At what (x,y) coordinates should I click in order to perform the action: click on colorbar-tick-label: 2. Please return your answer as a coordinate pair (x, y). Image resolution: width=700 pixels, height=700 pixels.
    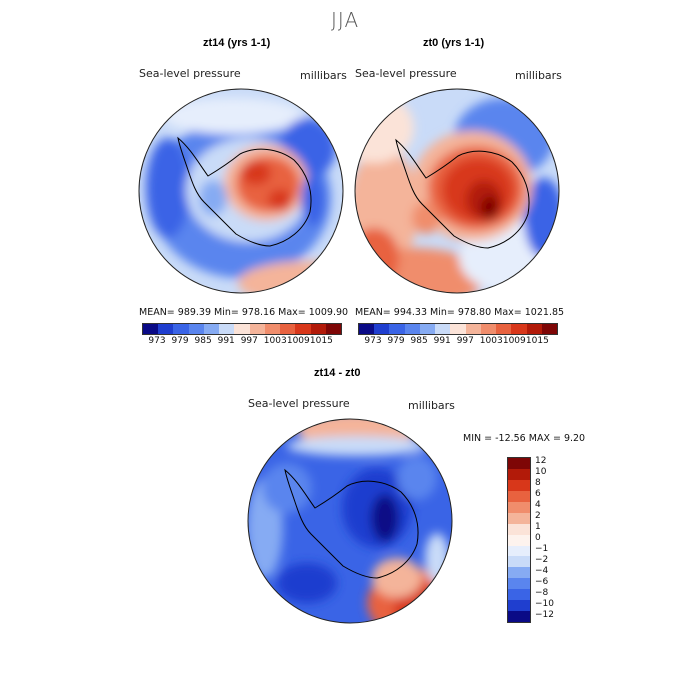
    Looking at the image, I should click on (538, 516).